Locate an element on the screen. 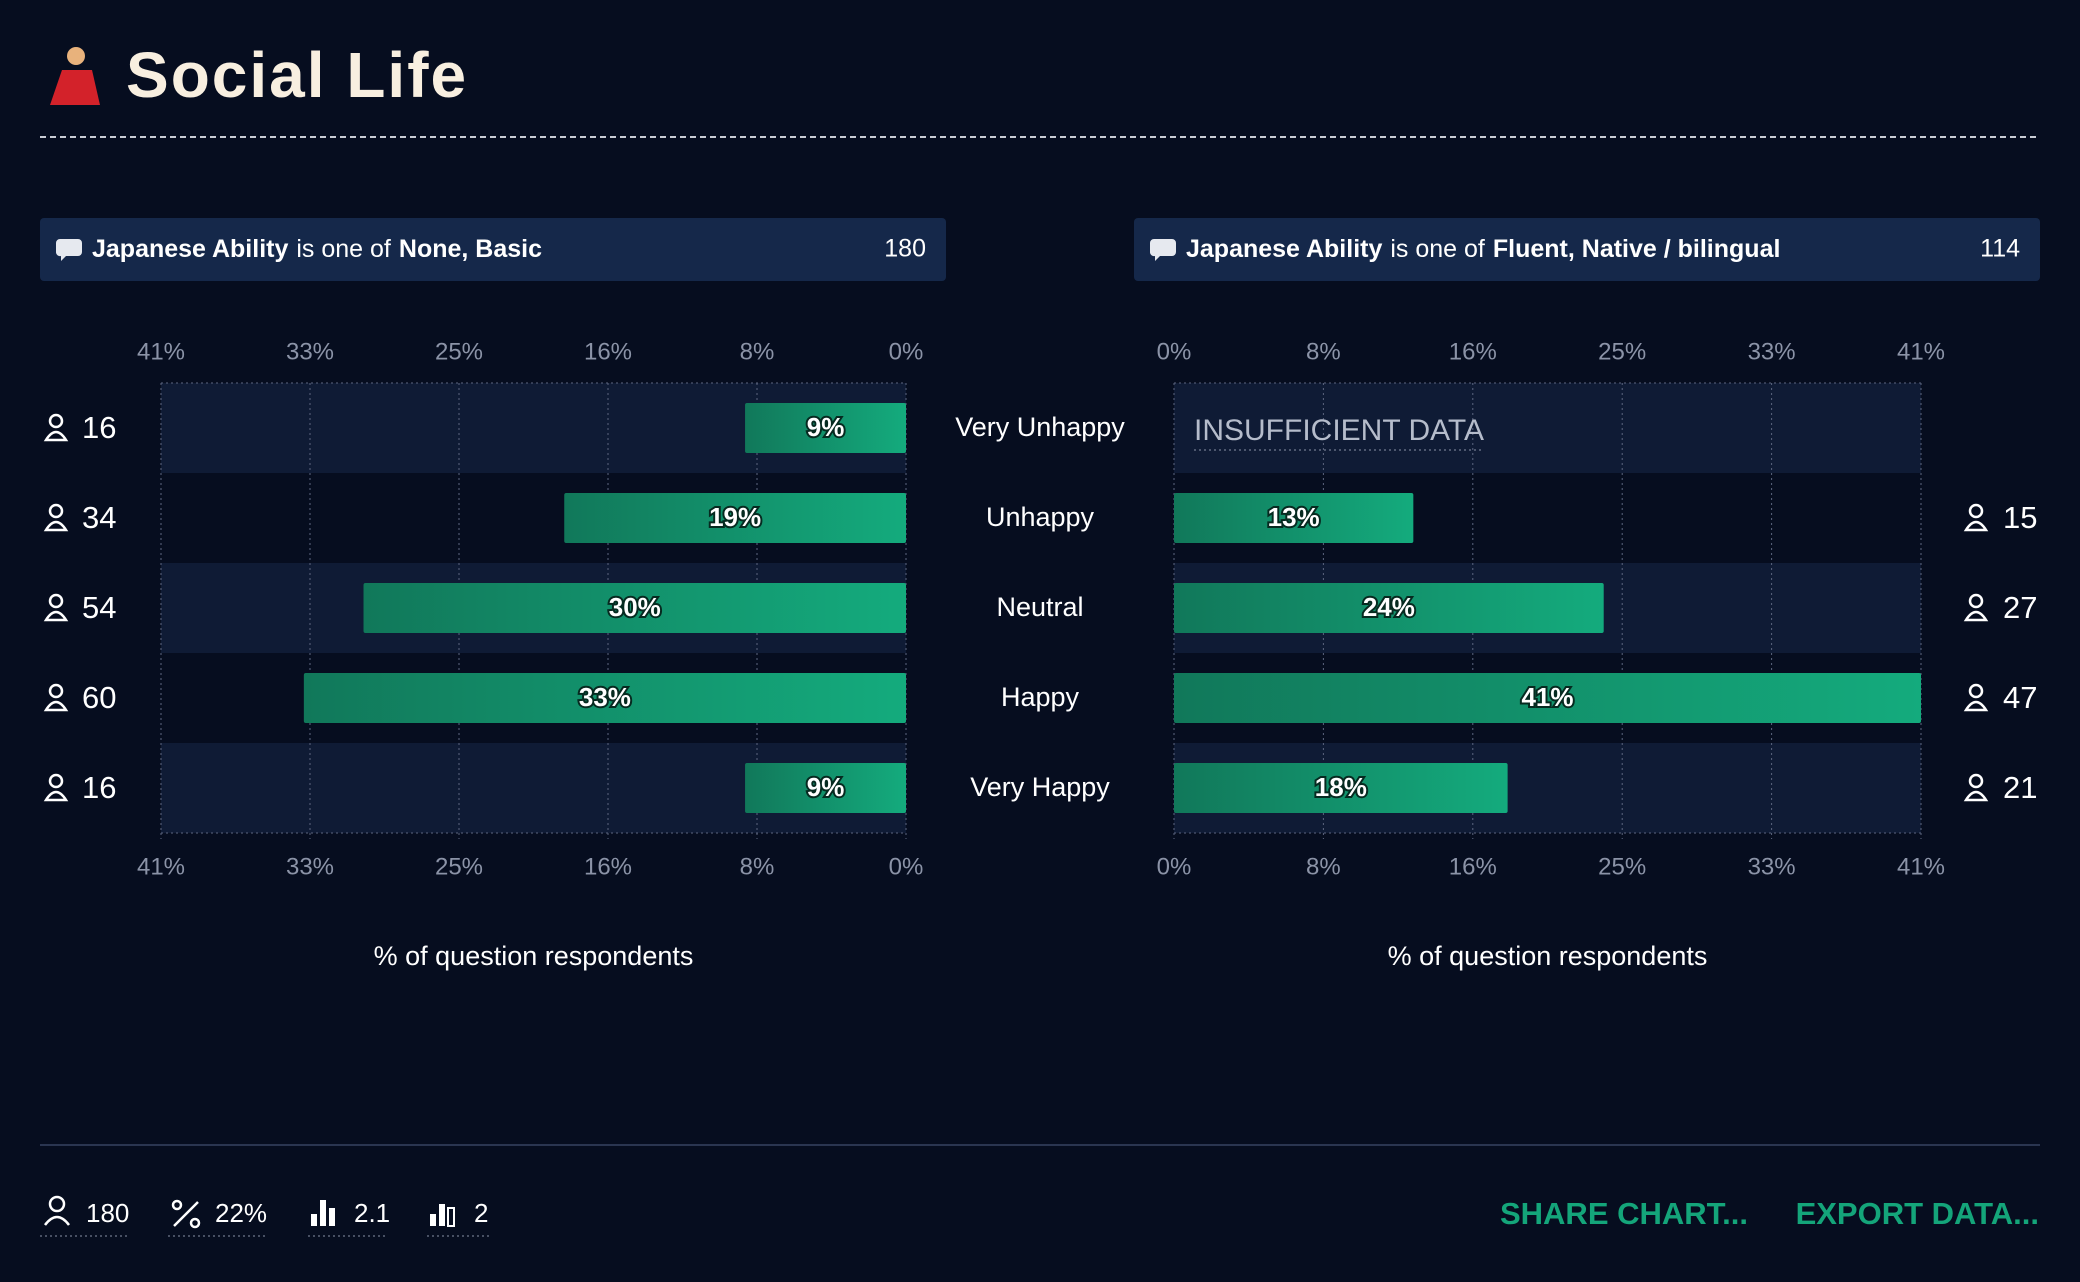 The image size is (2080, 1282). filter-total: 114 is located at coordinates (2000, 249).